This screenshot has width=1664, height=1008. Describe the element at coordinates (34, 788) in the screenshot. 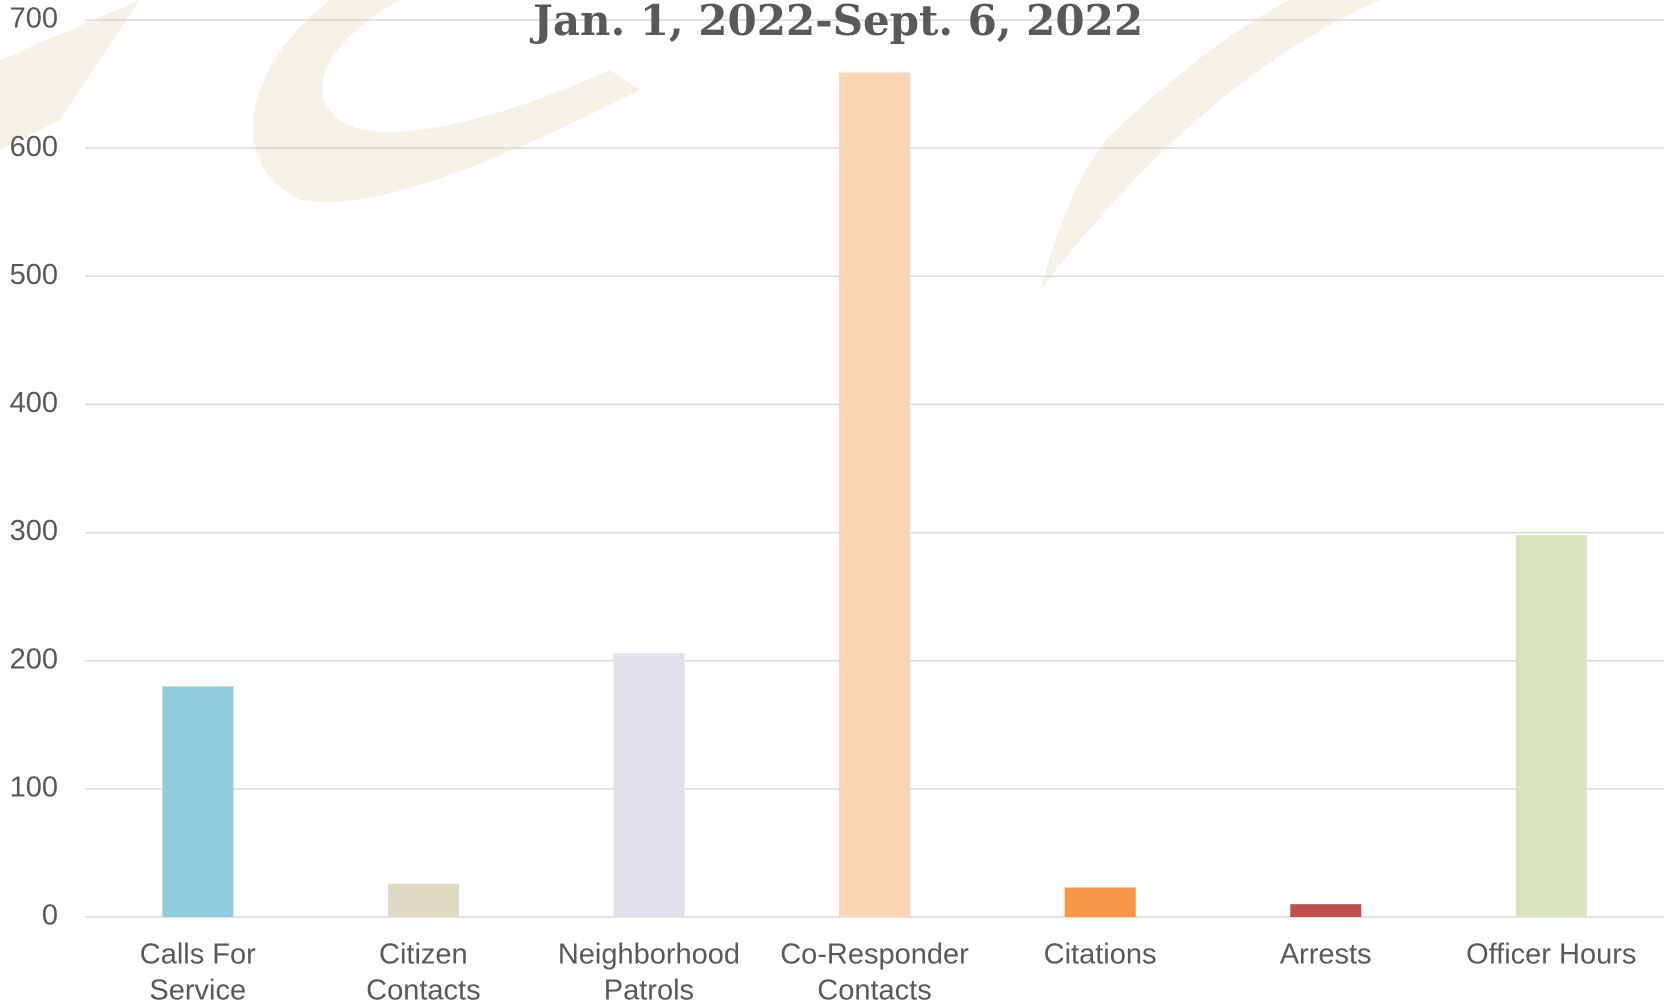

I see `y-tick-label: 100` at that location.